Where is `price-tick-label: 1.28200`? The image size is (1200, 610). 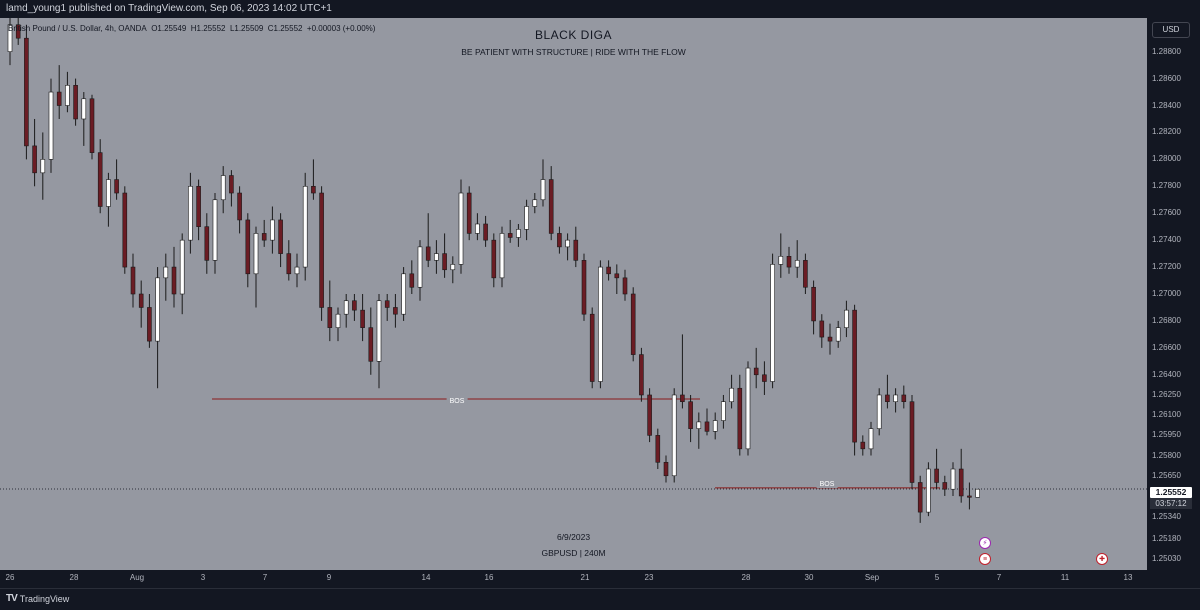
price-tick-label: 1.28200 is located at coordinates (1166, 132).